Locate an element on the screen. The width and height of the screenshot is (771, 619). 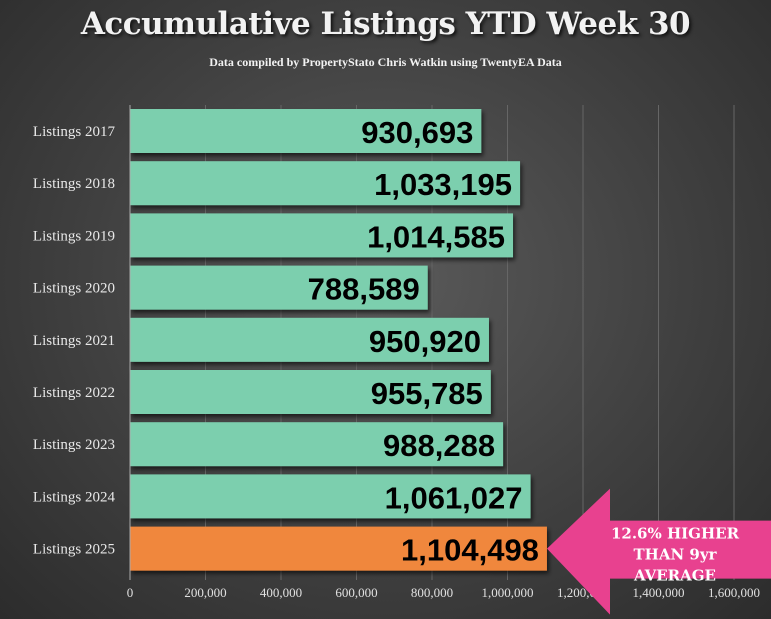
category-label: Listings 2023 is located at coordinates (74, 445).